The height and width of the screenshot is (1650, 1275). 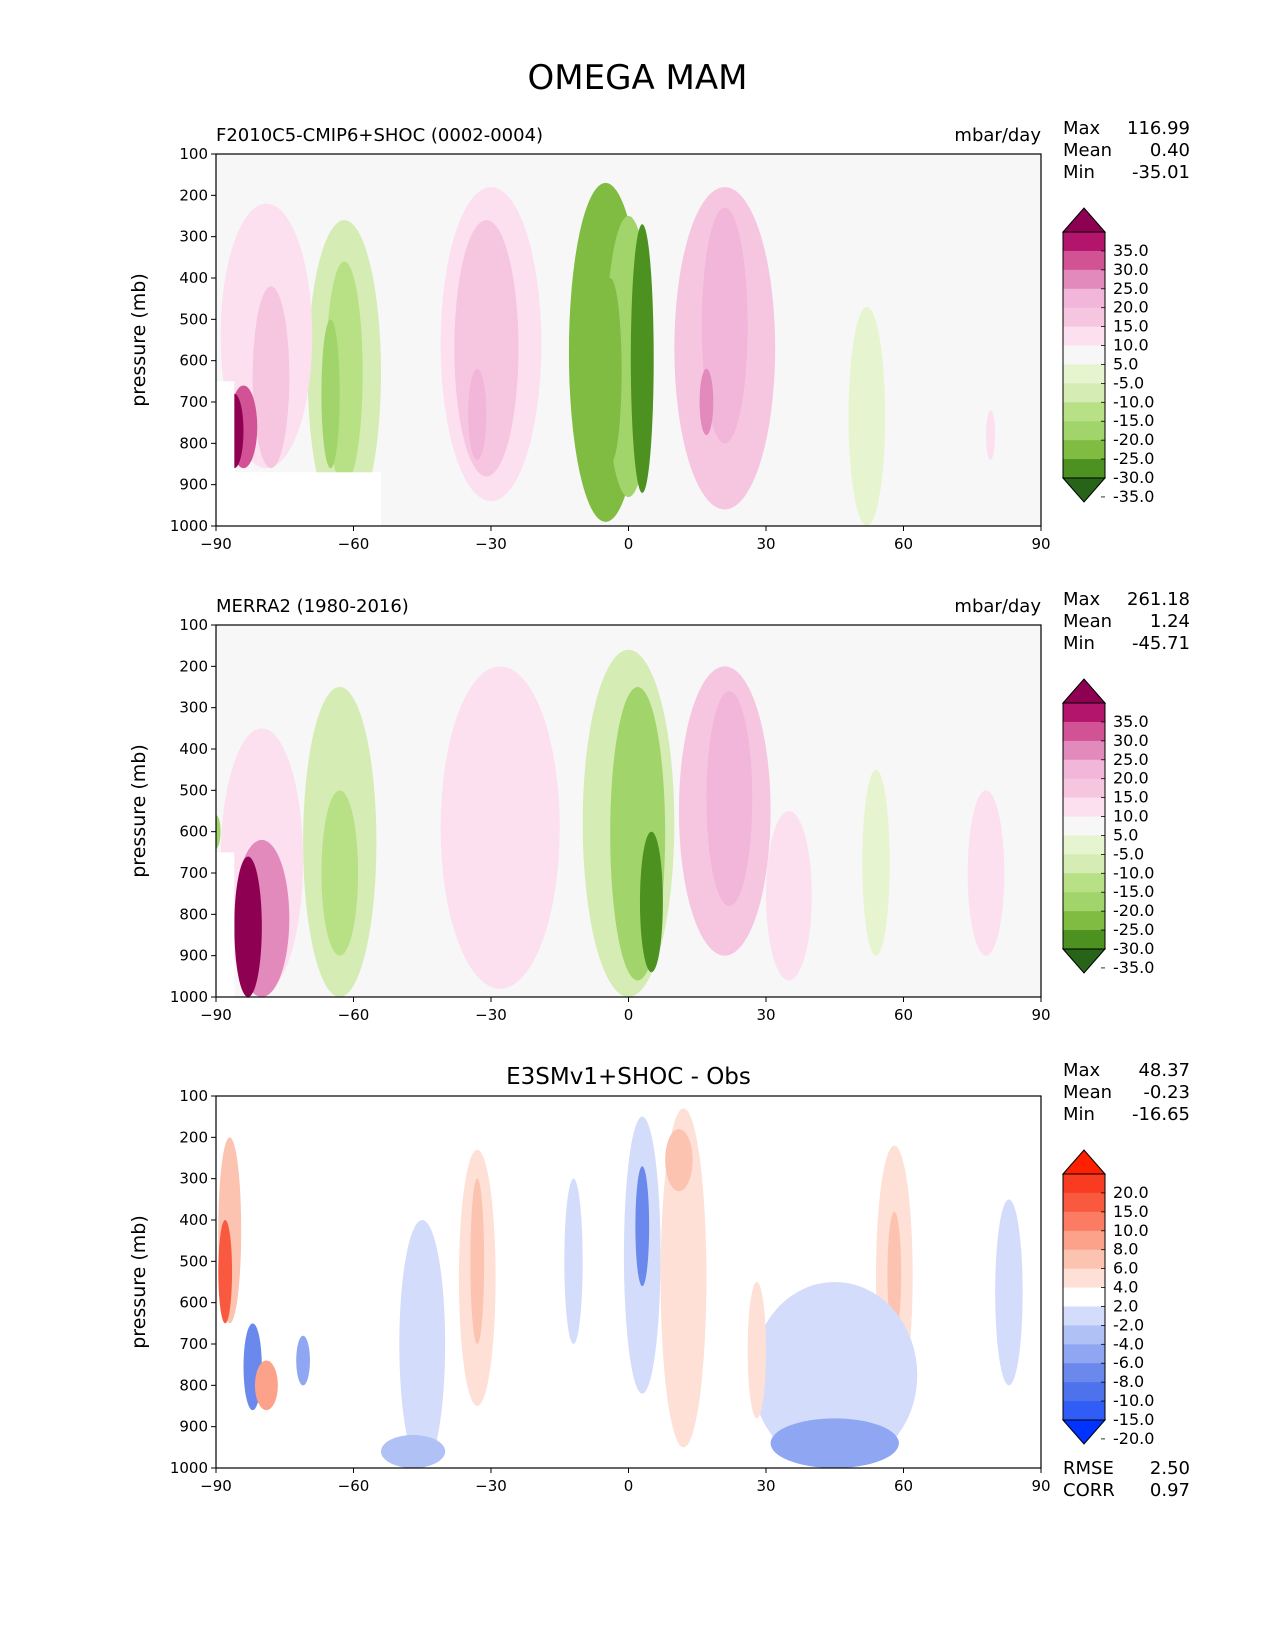 What do you see at coordinates (637, 78) in the screenshot?
I see `figure-title: OMEGA MAM` at bounding box center [637, 78].